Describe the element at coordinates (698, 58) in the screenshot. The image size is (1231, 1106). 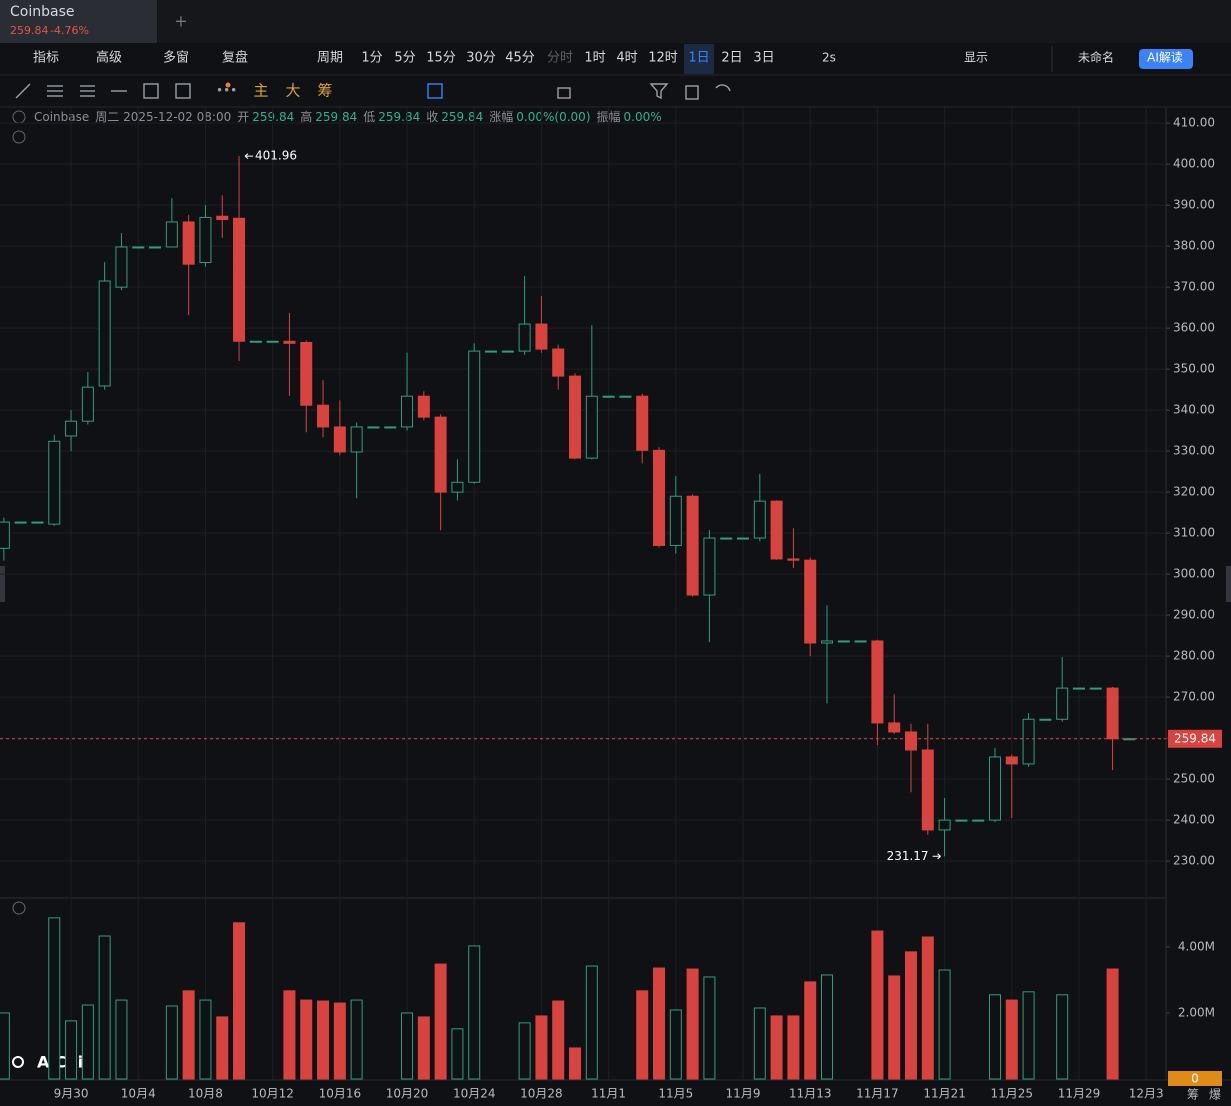
I see `period-button: 1日` at that location.